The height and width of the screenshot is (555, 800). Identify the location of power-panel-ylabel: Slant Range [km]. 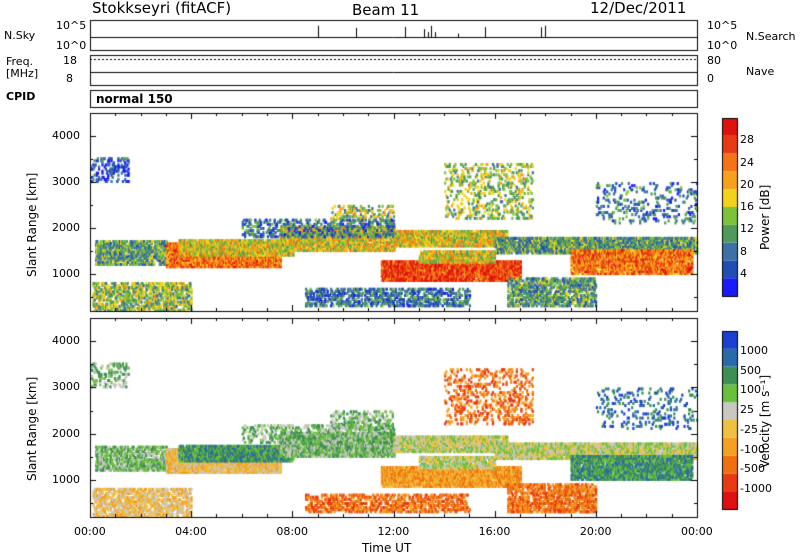
(32, 224).